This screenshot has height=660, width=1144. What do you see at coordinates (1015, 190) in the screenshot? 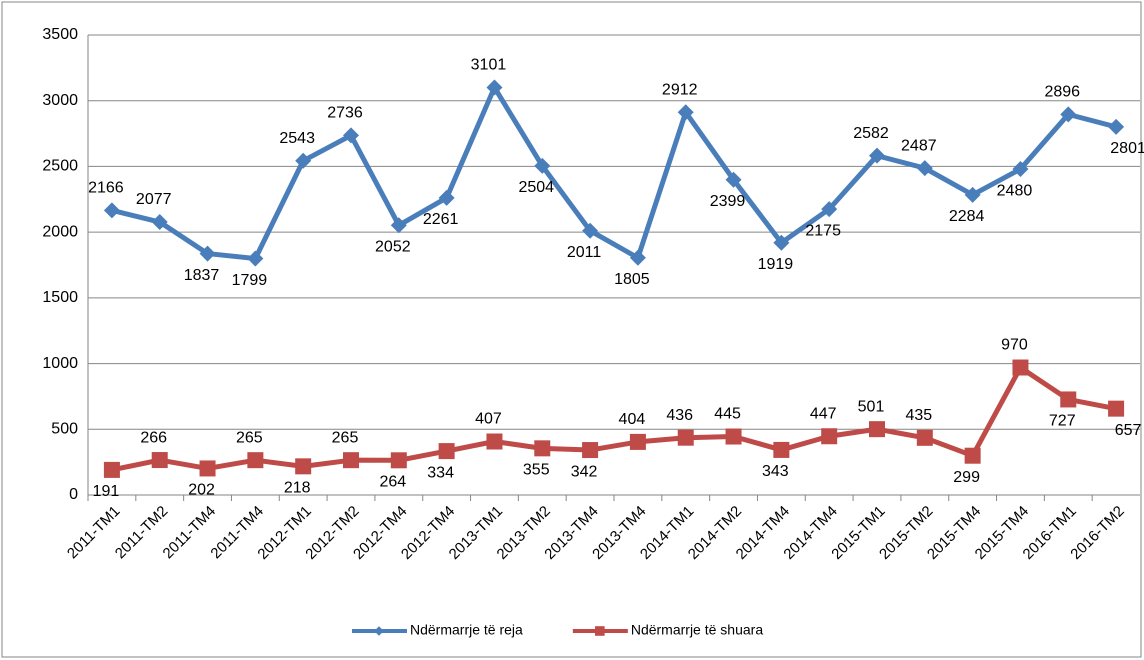
I see `data-label: 2480` at bounding box center [1015, 190].